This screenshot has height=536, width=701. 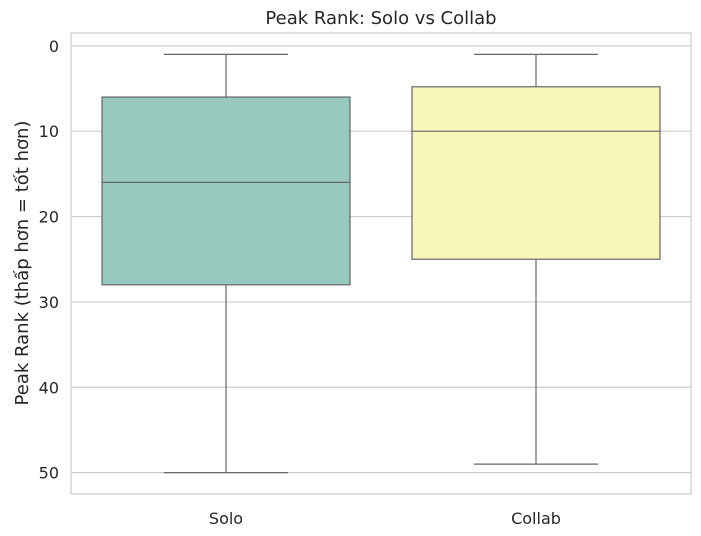 I want to click on x-tick-label: Solo, so click(x=226, y=518).